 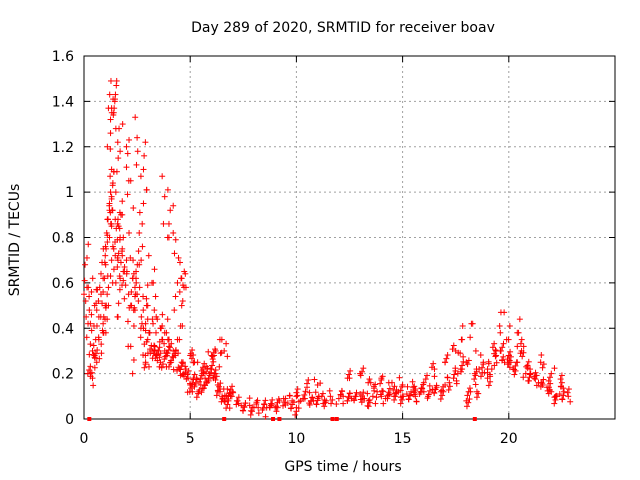 What do you see at coordinates (84, 439) in the screenshot?
I see `x-tick-label: 0` at bounding box center [84, 439].